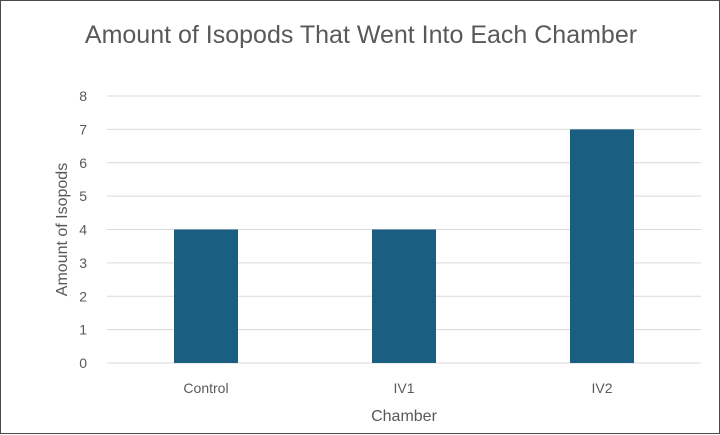  Describe the element at coordinates (62, 229) in the screenshot. I see `y-axis-label: Amount of Isopods` at that location.